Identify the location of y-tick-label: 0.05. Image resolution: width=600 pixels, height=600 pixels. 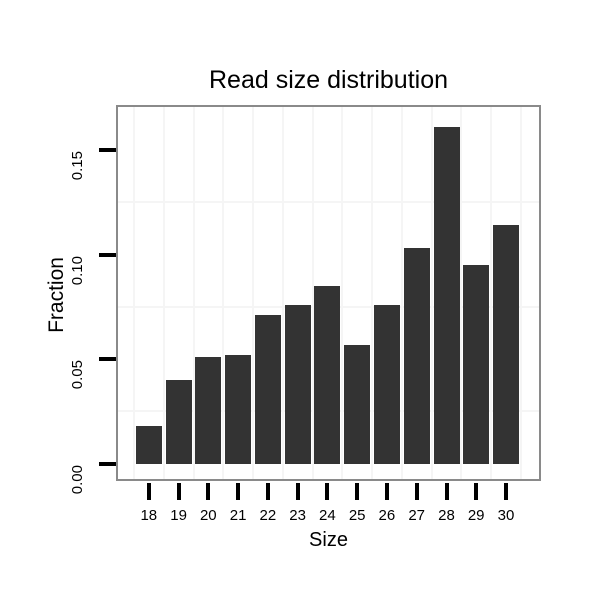
(77, 375).